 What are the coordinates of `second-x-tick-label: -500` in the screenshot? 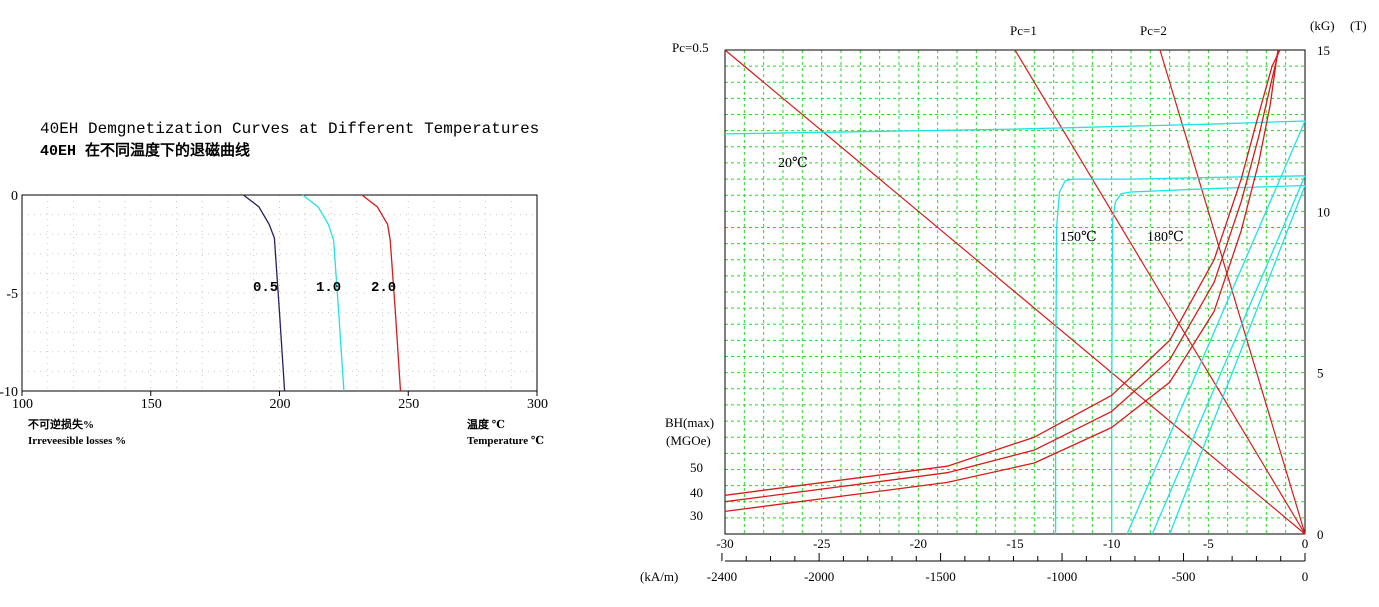 It's located at (1184, 576).